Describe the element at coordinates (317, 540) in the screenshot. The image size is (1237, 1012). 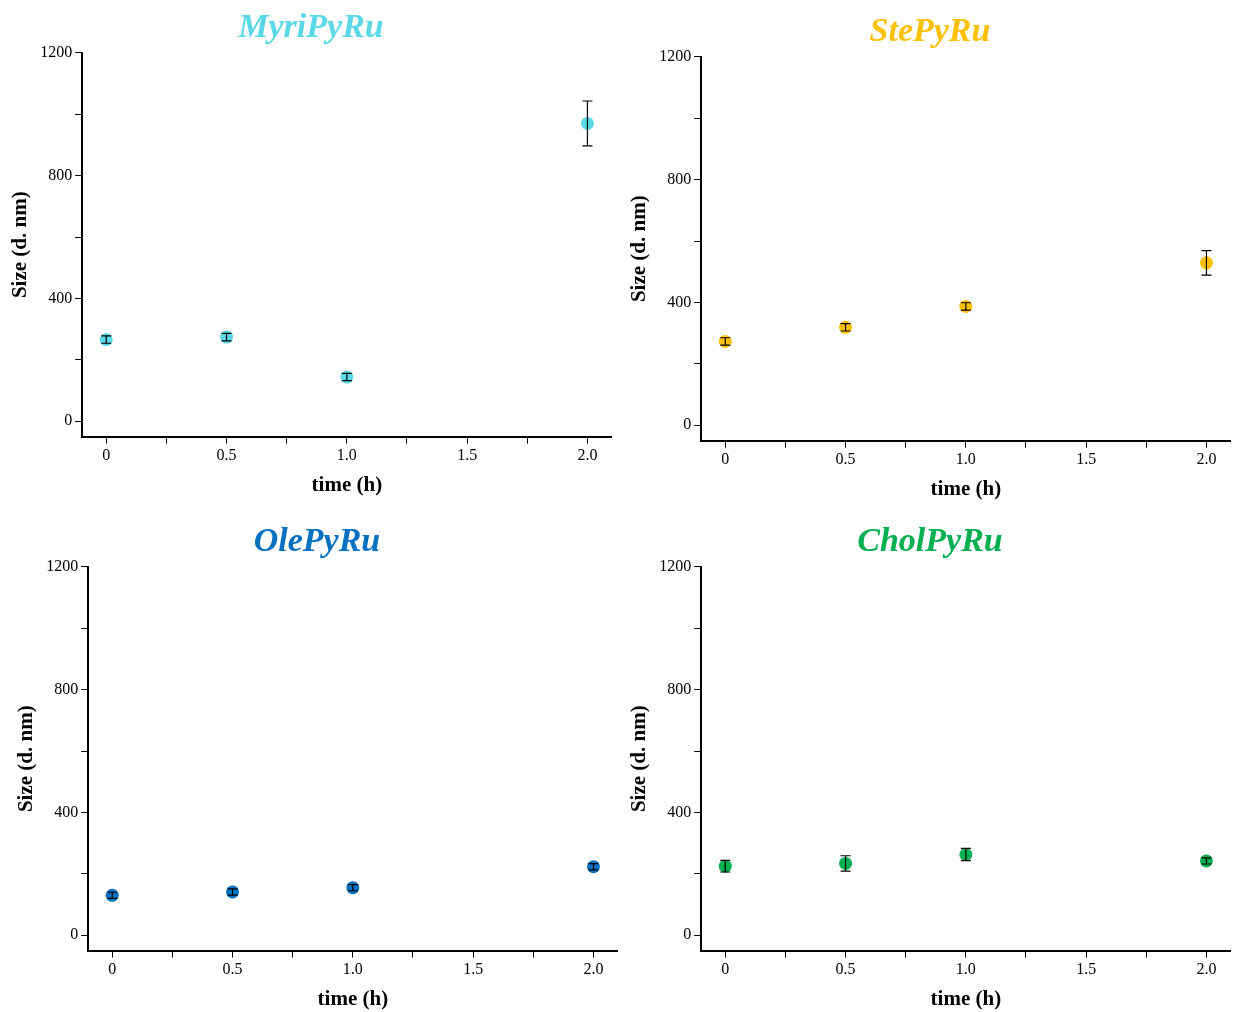
I see `chart-title: OlePyRu` at that location.